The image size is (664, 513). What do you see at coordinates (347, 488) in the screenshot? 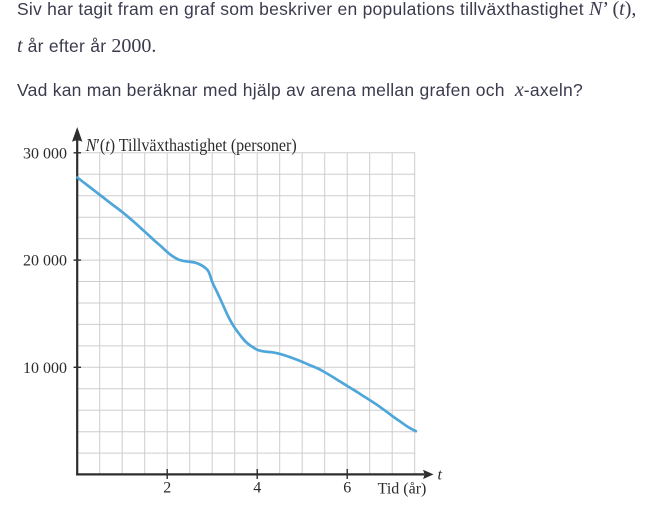
I see `svg-text: 6` at bounding box center [347, 488].